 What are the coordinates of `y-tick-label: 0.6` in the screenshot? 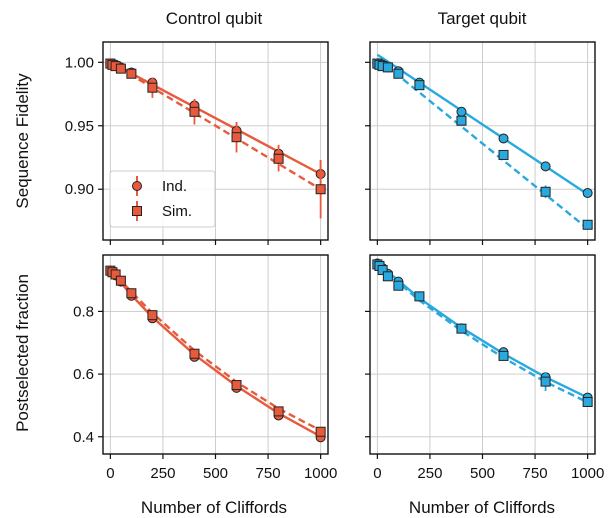 It's located at (83, 374).